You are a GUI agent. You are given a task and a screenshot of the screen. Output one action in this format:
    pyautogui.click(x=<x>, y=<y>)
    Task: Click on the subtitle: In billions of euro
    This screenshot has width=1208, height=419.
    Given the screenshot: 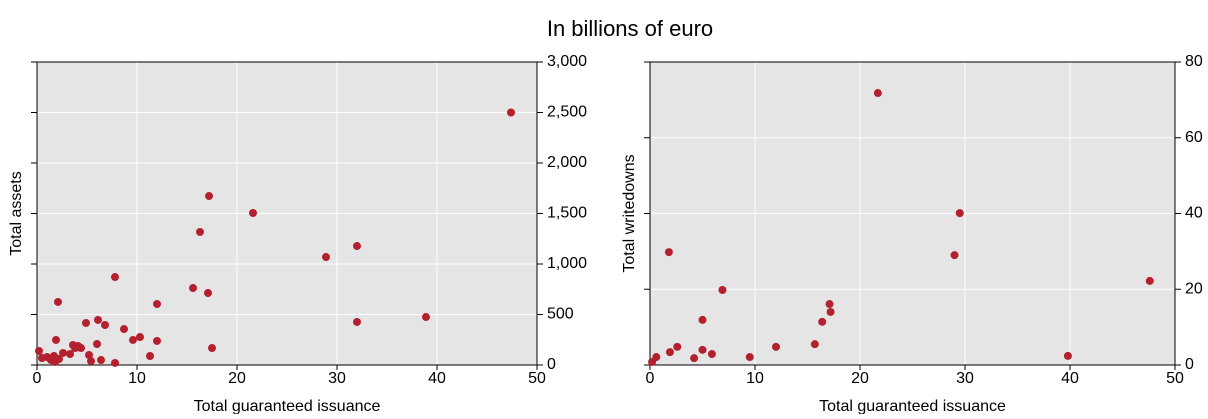 What is the action you would take?
    pyautogui.click(x=630, y=28)
    